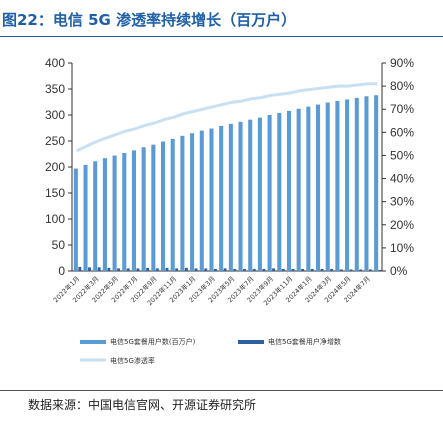  I want to click on y-right-tick-label: 20%, so click(402, 225).